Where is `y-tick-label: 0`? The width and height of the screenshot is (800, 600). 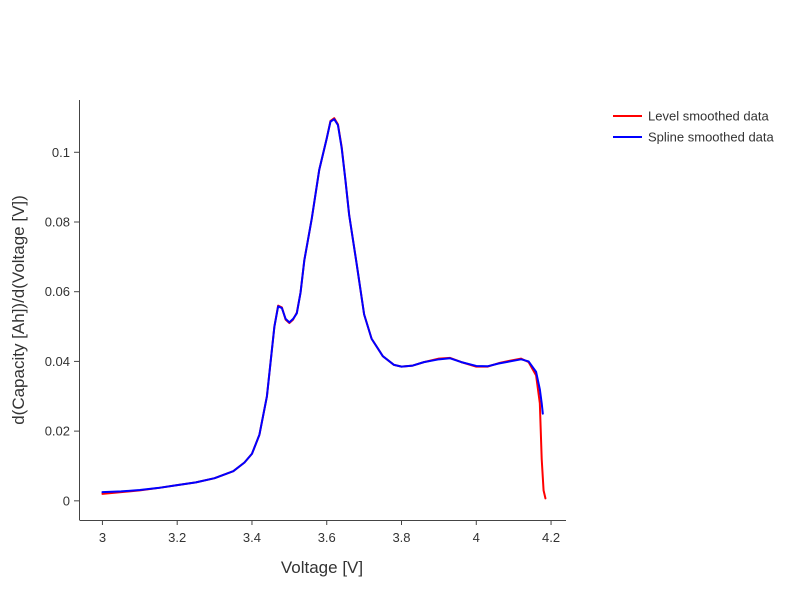 y-tick-label: 0 is located at coordinates (66, 500).